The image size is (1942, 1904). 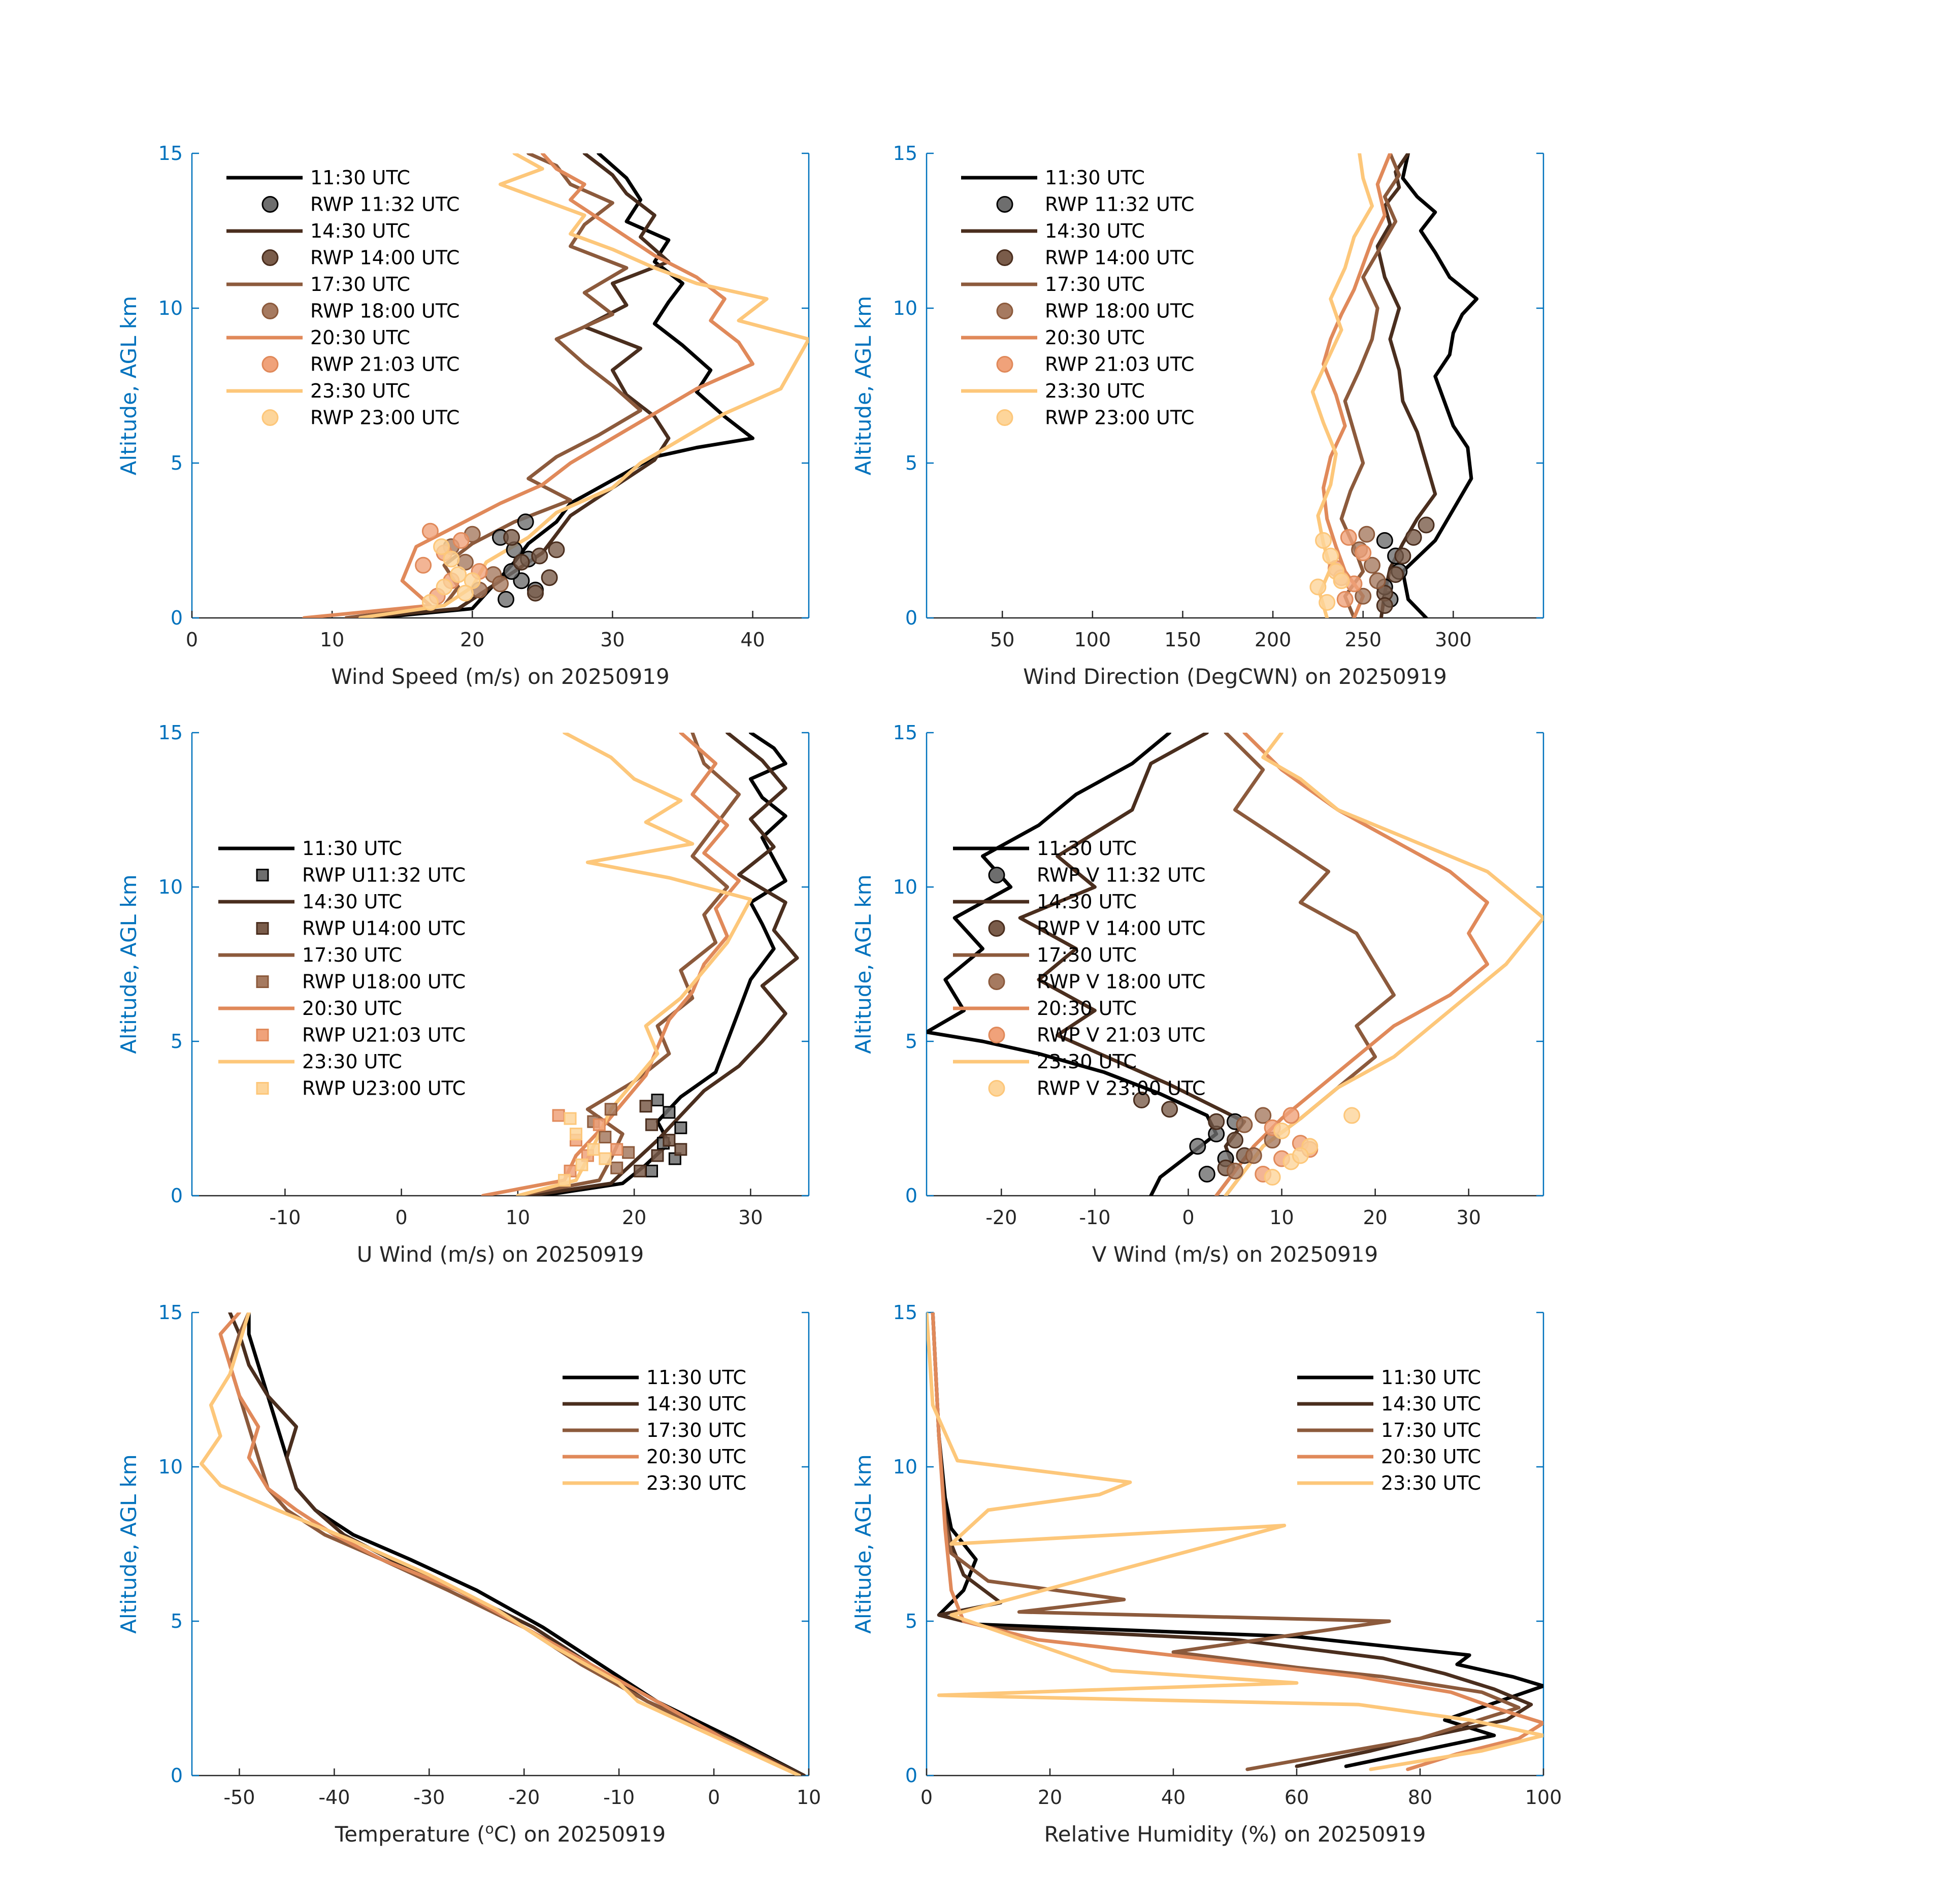 What do you see at coordinates (239, 1798) in the screenshot?
I see `x-tick-label: -50` at bounding box center [239, 1798].